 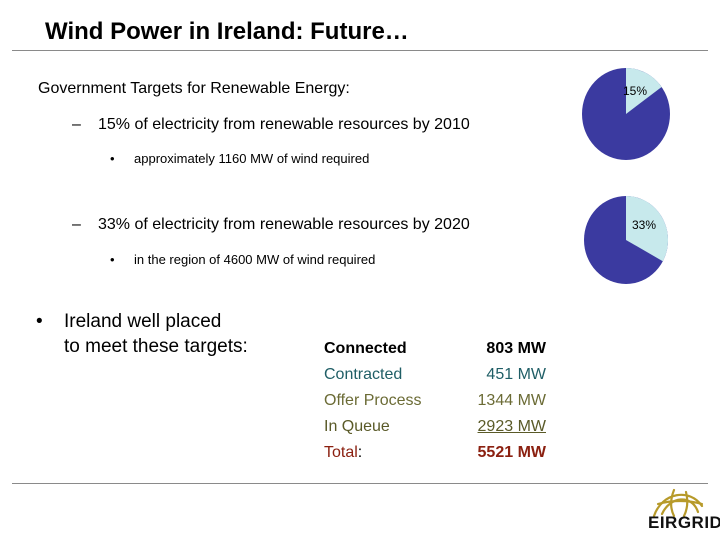 What do you see at coordinates (684, 522) in the screenshot?
I see `eirgrid-logo-text: EIRGRID` at bounding box center [684, 522].